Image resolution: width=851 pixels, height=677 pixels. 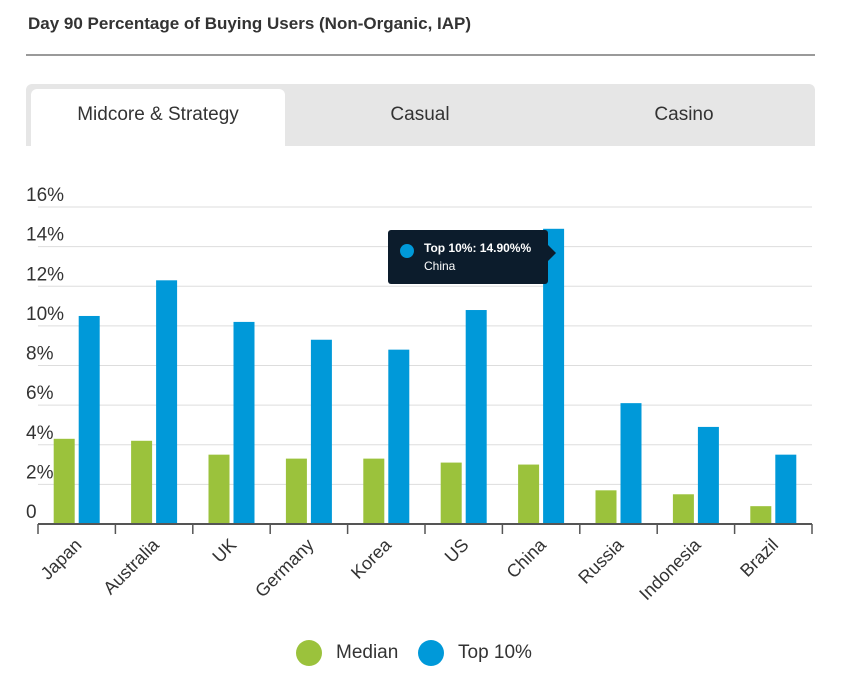 I want to click on x-tick-label: Japan, so click(x=61, y=559).